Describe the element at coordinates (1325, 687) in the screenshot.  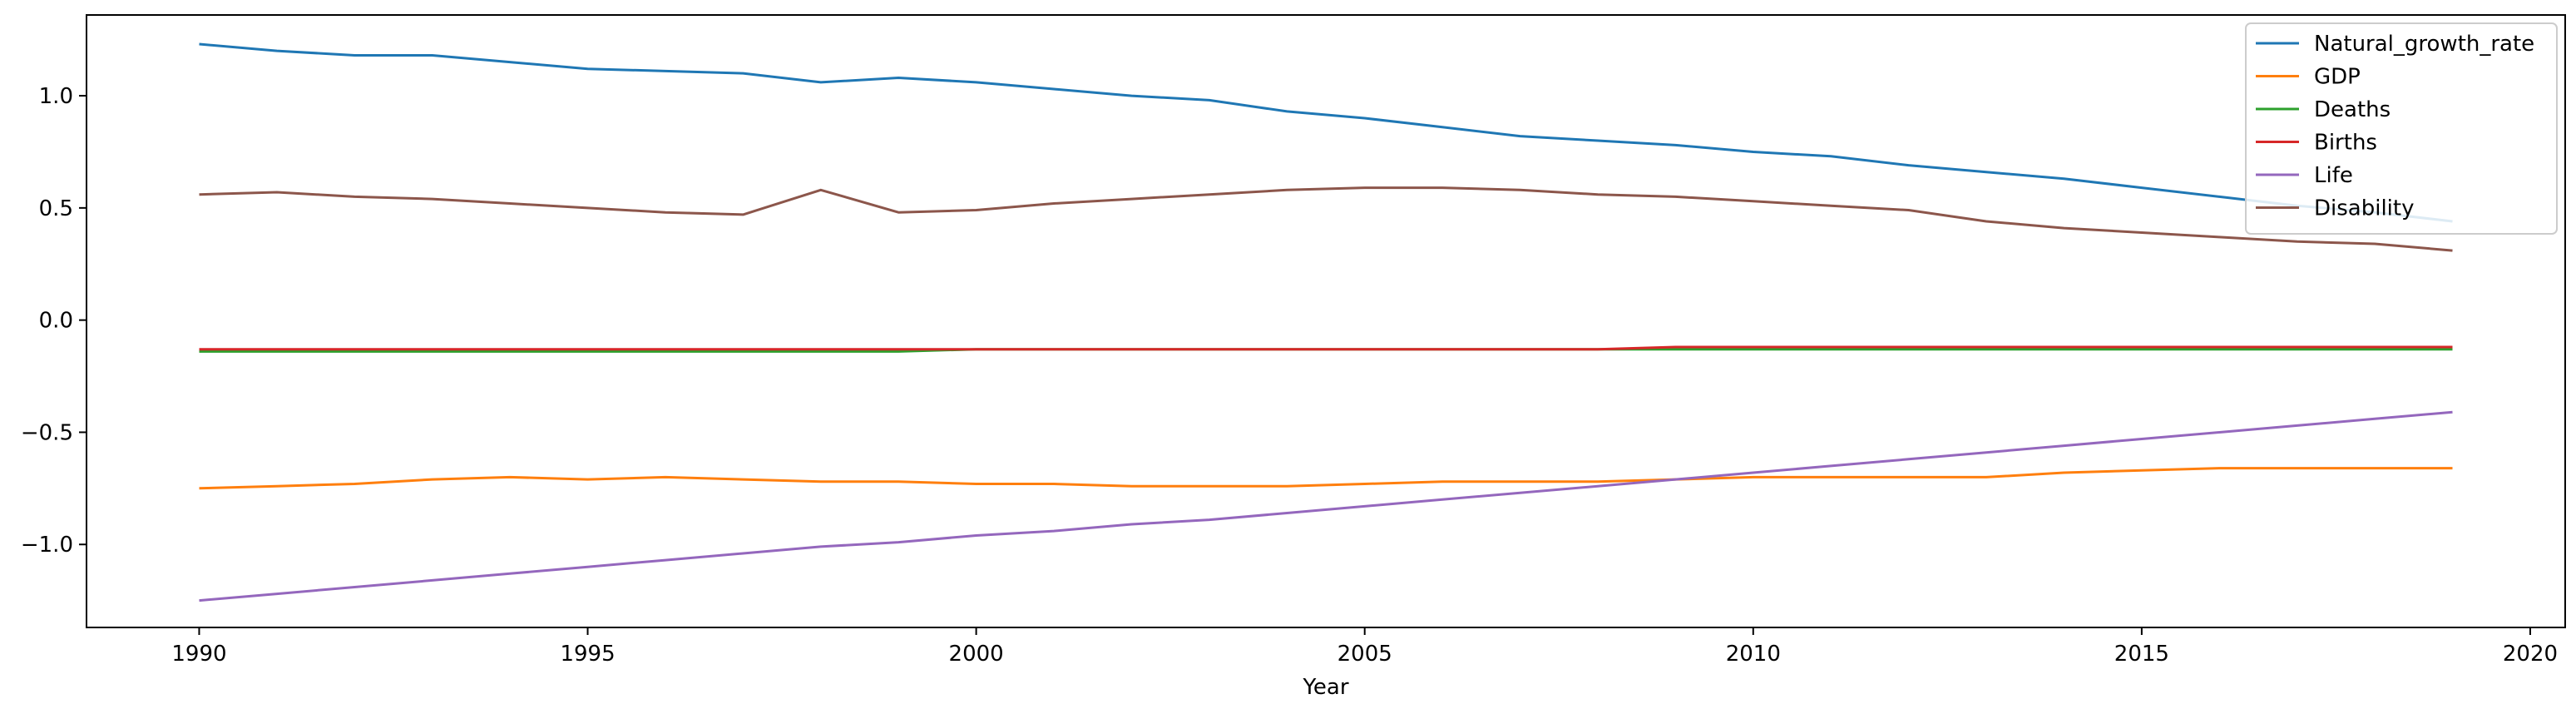
I see `x-axis-label: Year` at that location.